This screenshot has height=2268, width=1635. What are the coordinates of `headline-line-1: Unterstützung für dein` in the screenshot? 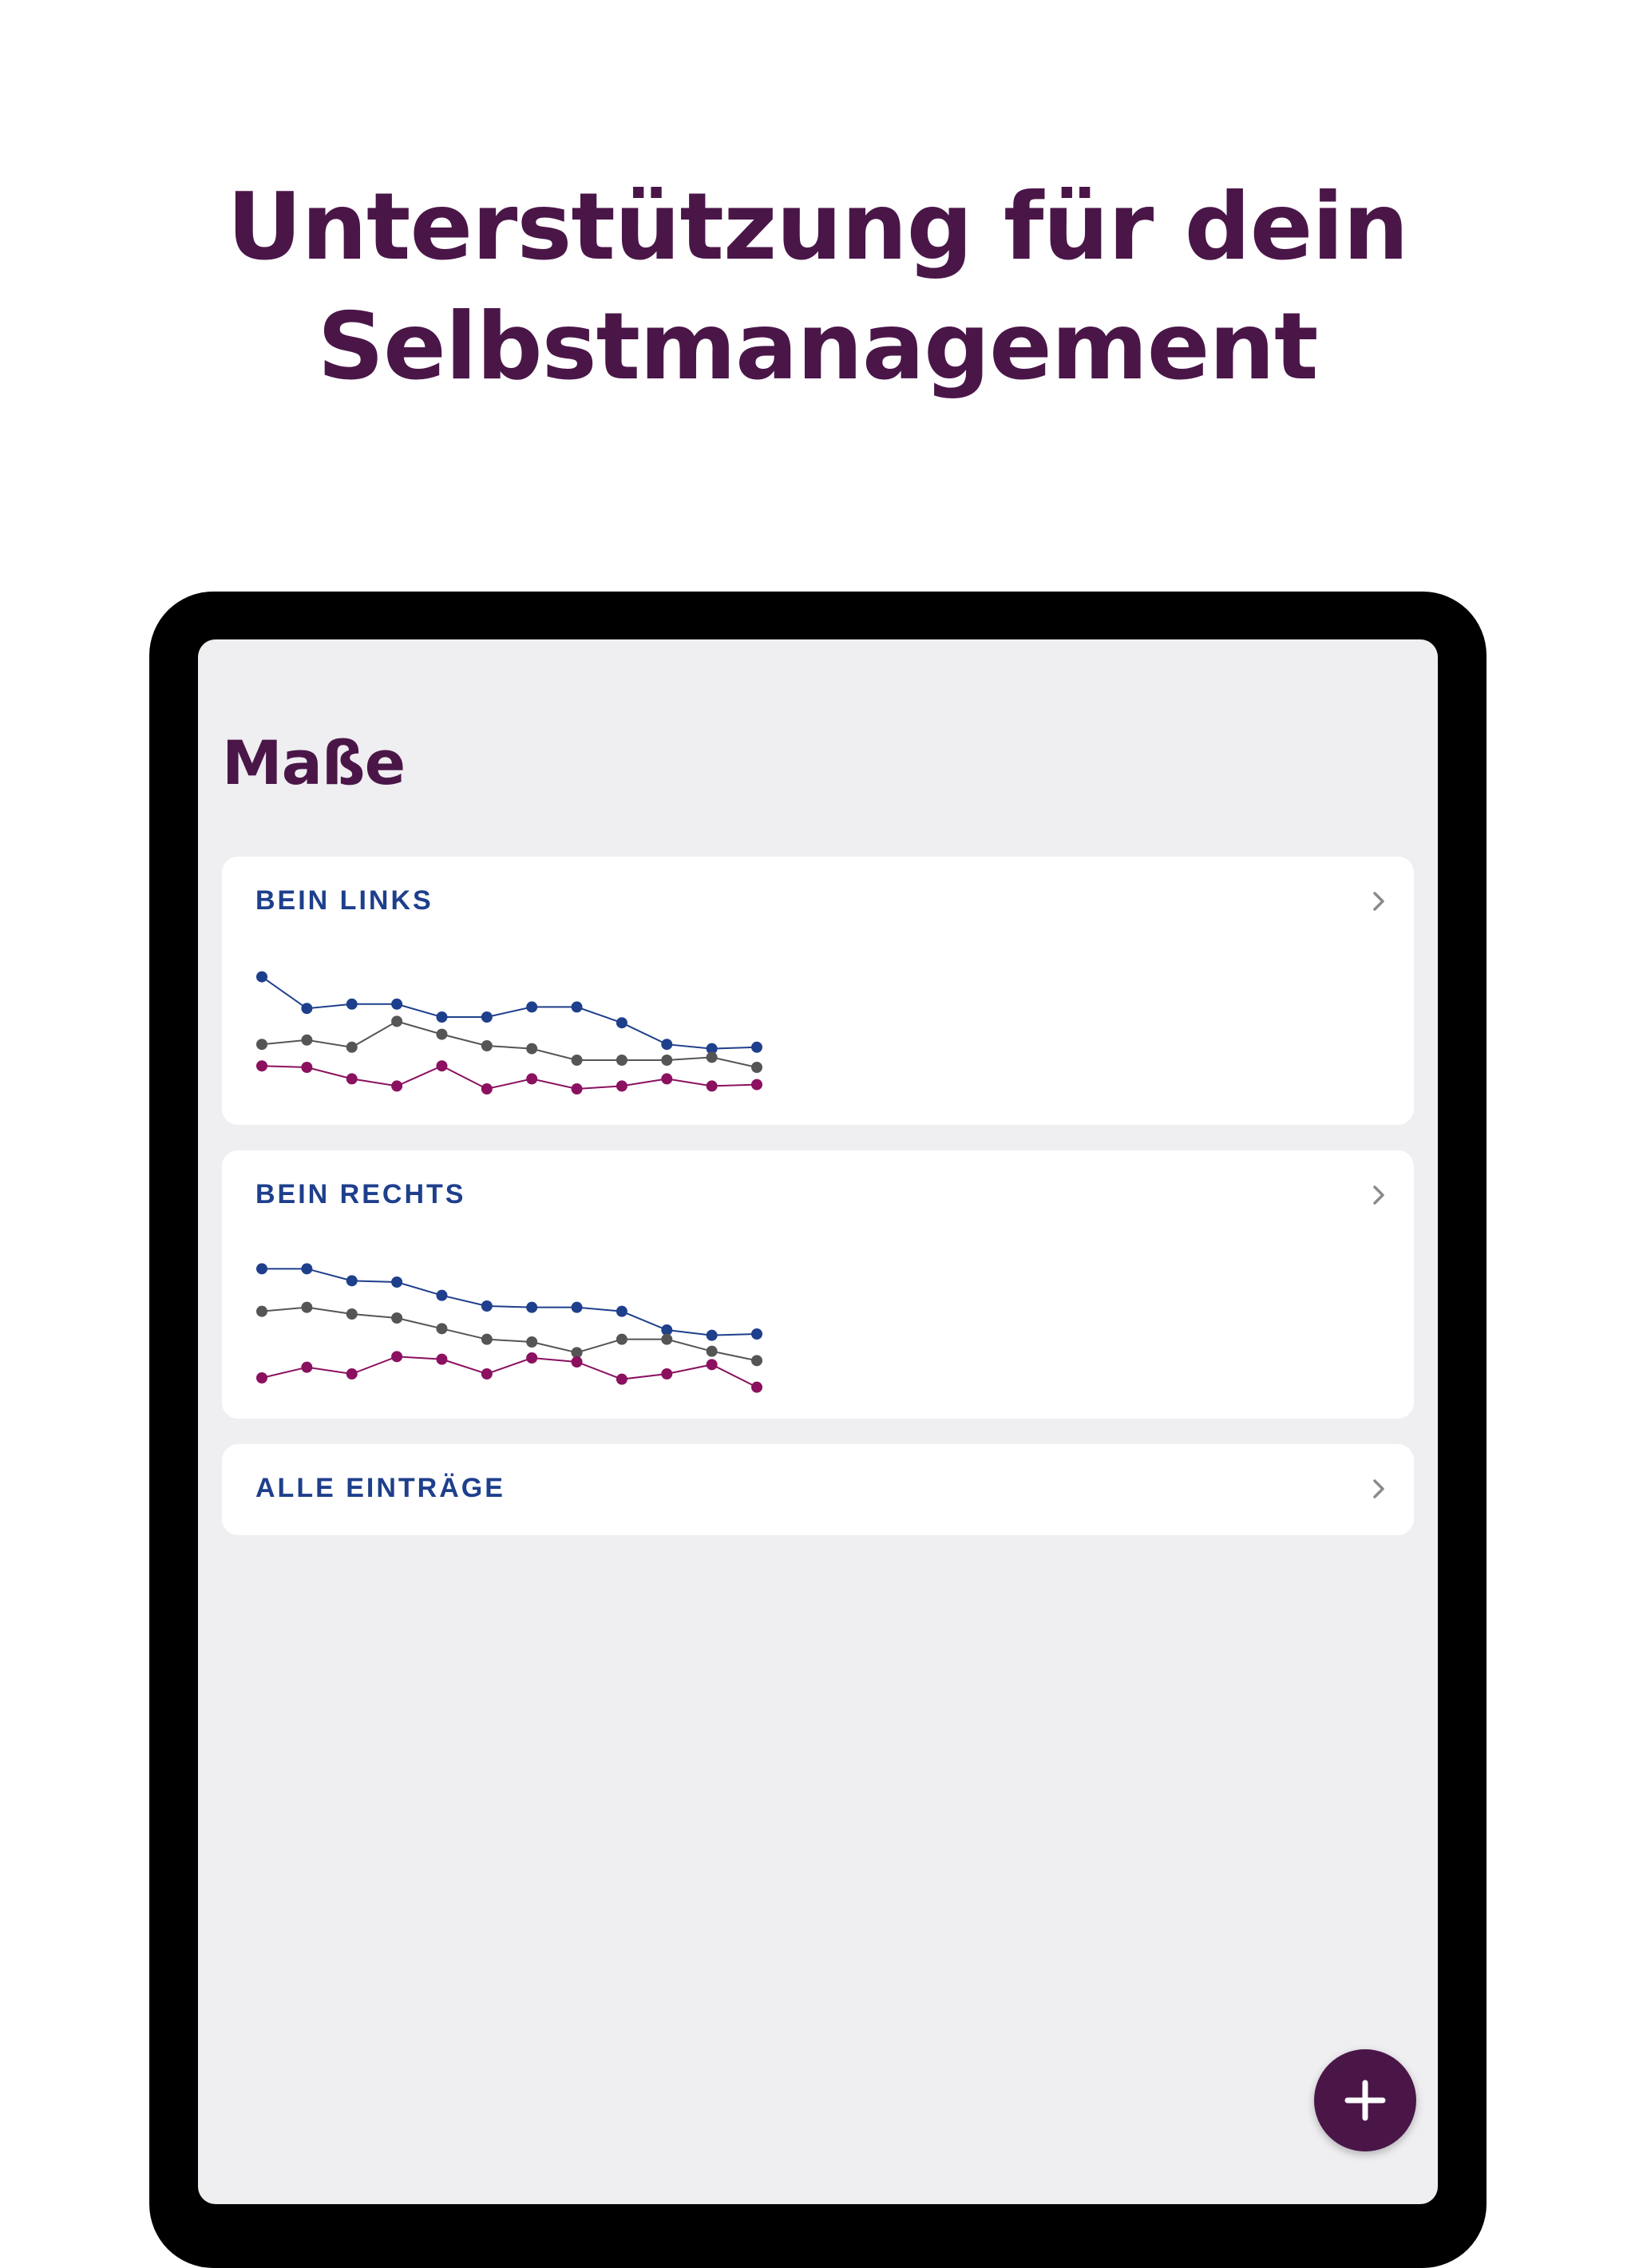 It's located at (817, 227).